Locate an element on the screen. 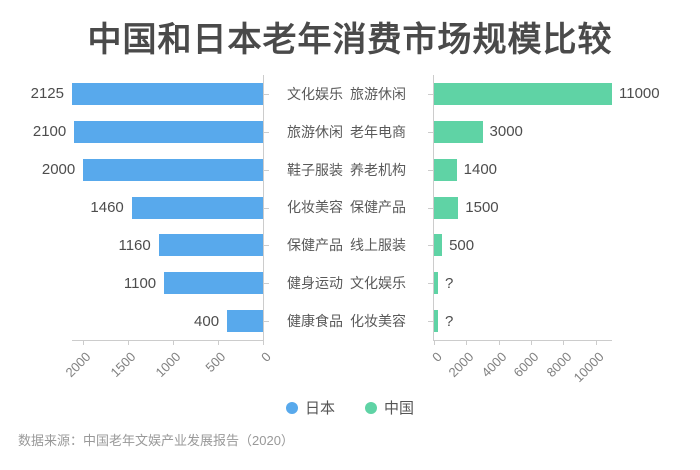  japan-bar-row: 1160 is located at coordinates (170, 245).